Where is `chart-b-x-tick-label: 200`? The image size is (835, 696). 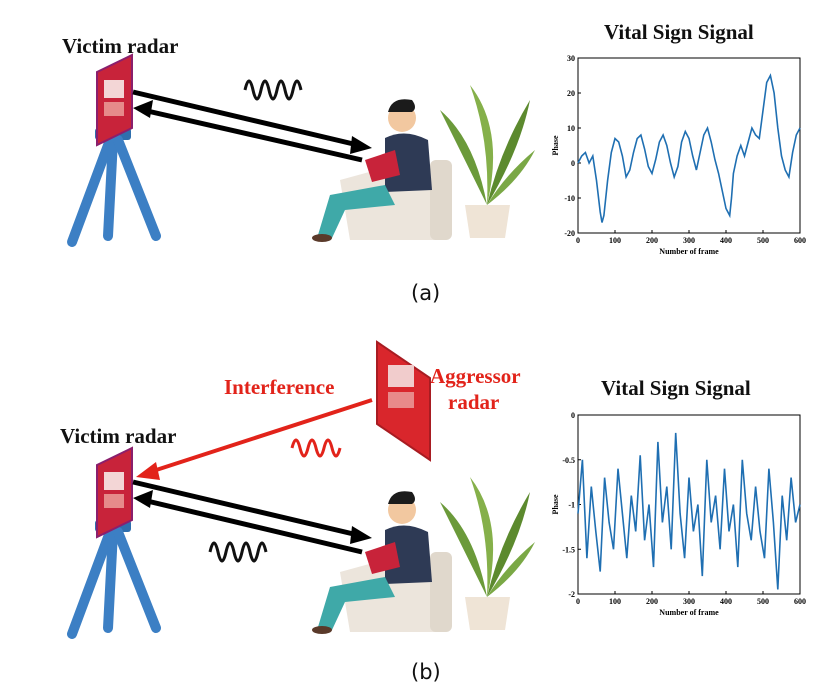 chart-b-x-tick-label: 200 is located at coordinates (652, 601).